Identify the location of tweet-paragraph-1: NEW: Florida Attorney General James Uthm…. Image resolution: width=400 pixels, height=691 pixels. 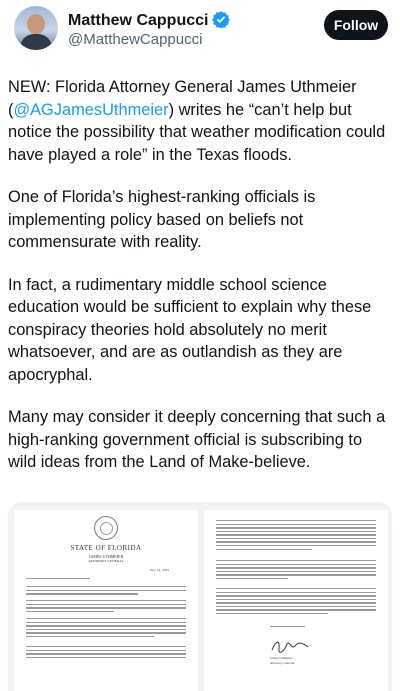
(200, 121).